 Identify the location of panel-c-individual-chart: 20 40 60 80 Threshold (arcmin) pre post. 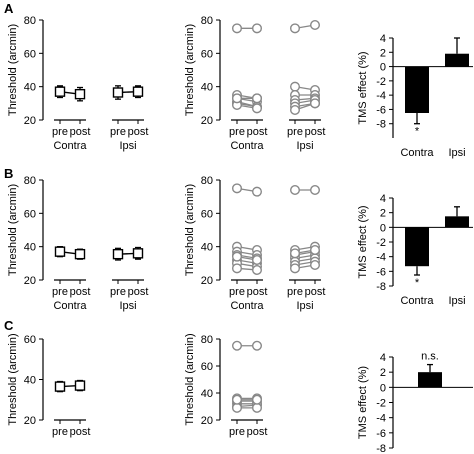
(225, 385).